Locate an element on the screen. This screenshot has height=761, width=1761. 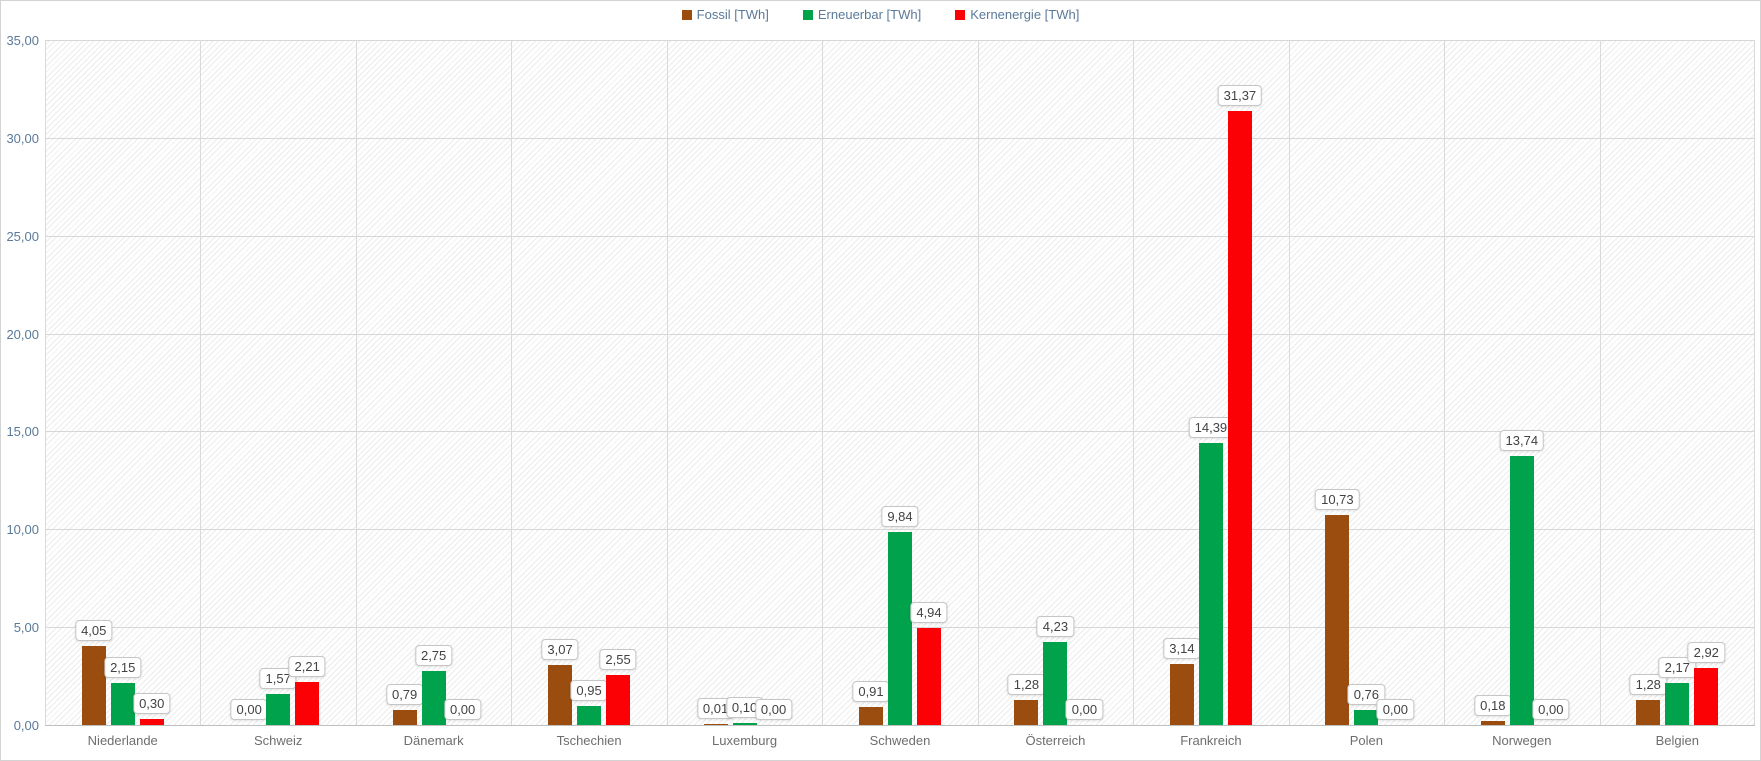
bar-value-label: 0,18 is located at coordinates (1493, 705).